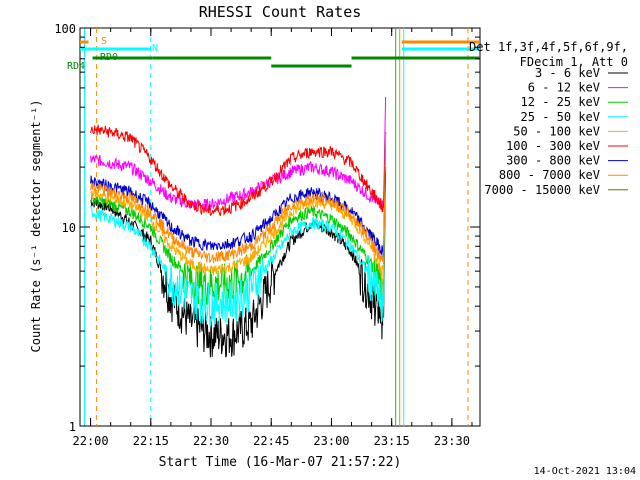  What do you see at coordinates (549, 175) in the screenshot?
I see `legend-item-label-7: 800 - 7000 keV` at bounding box center [549, 175].